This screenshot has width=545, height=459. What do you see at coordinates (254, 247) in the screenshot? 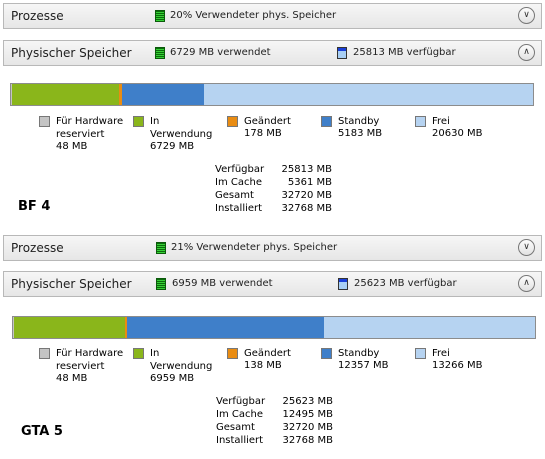
I see `physical-memory-usage-text: 21% Verwendeter phys. Speicher` at bounding box center [254, 247].